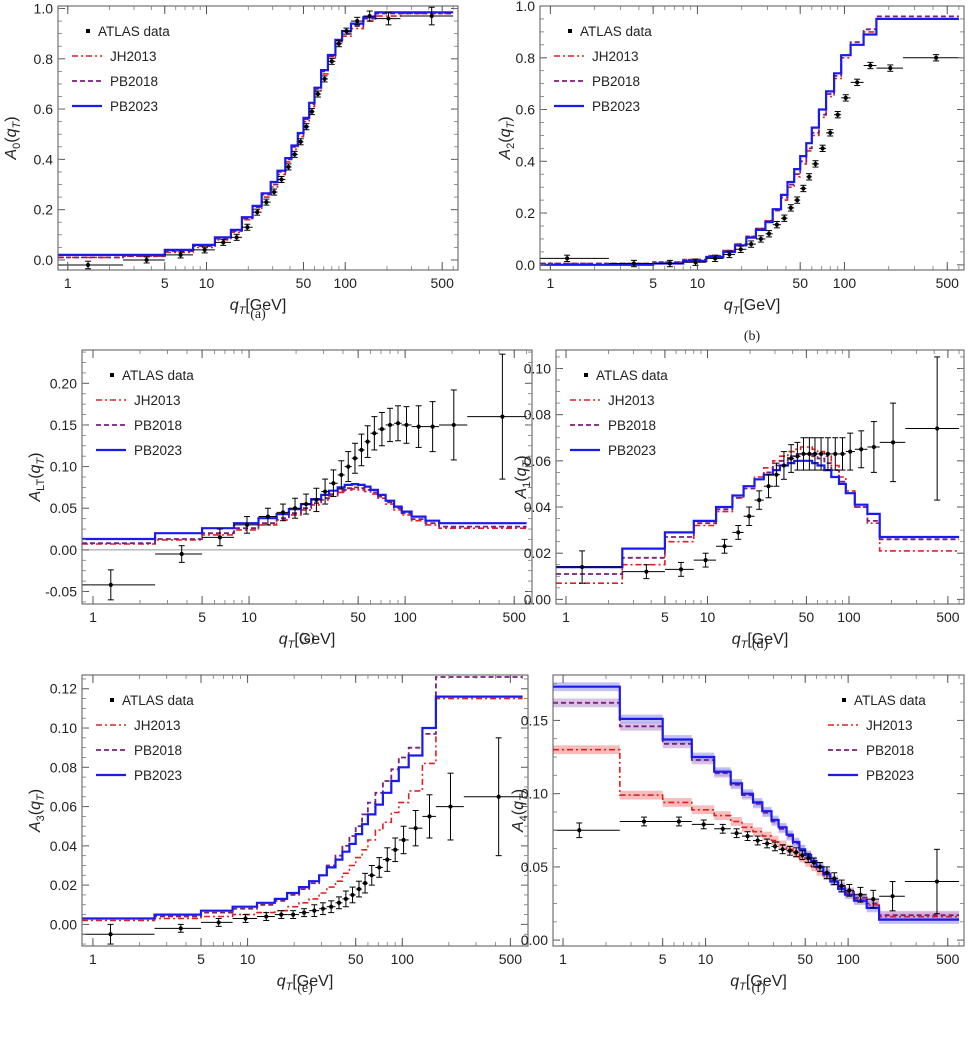 The image size is (974, 1041). Describe the element at coordinates (948, 283) in the screenshot. I see `x-tick-label: 500` at that location.